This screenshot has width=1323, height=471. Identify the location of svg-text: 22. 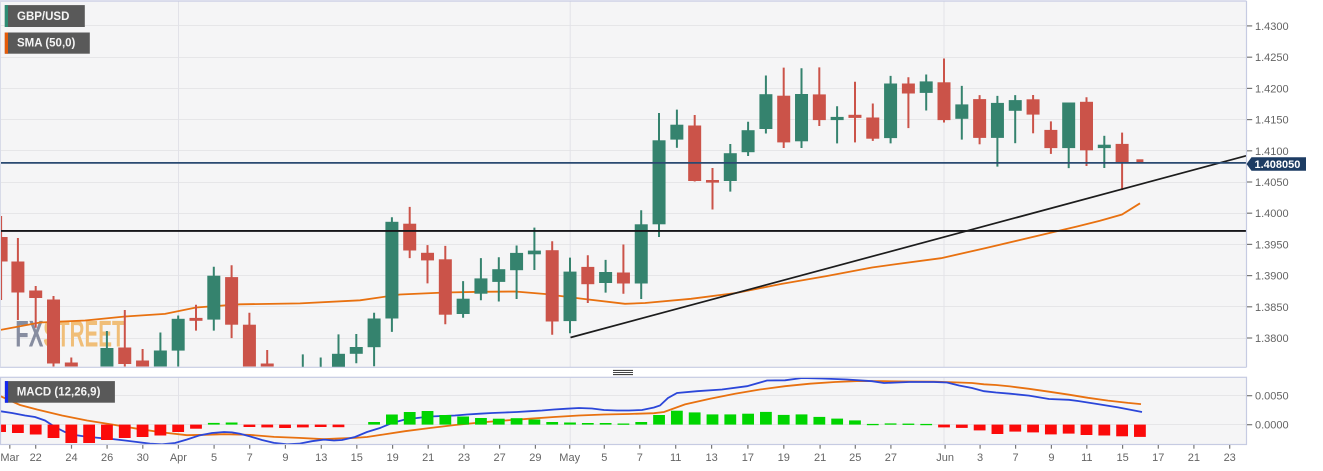
(36, 458).